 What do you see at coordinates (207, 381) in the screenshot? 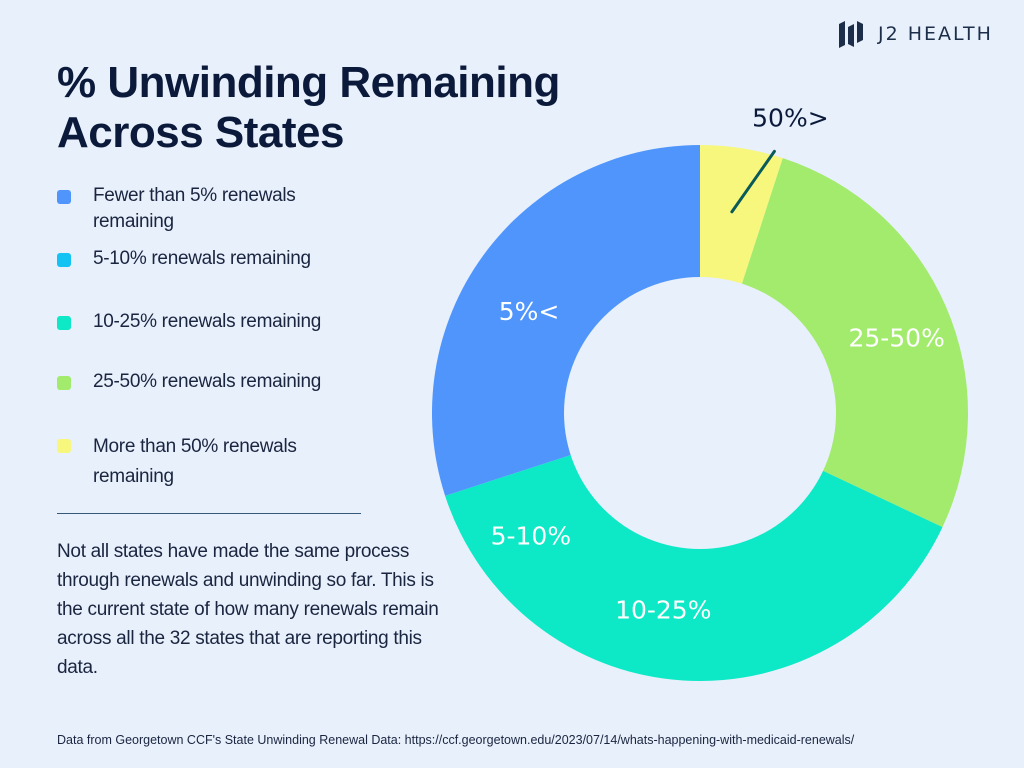
I see `legend-label: 25-50% renewals remaining` at bounding box center [207, 381].